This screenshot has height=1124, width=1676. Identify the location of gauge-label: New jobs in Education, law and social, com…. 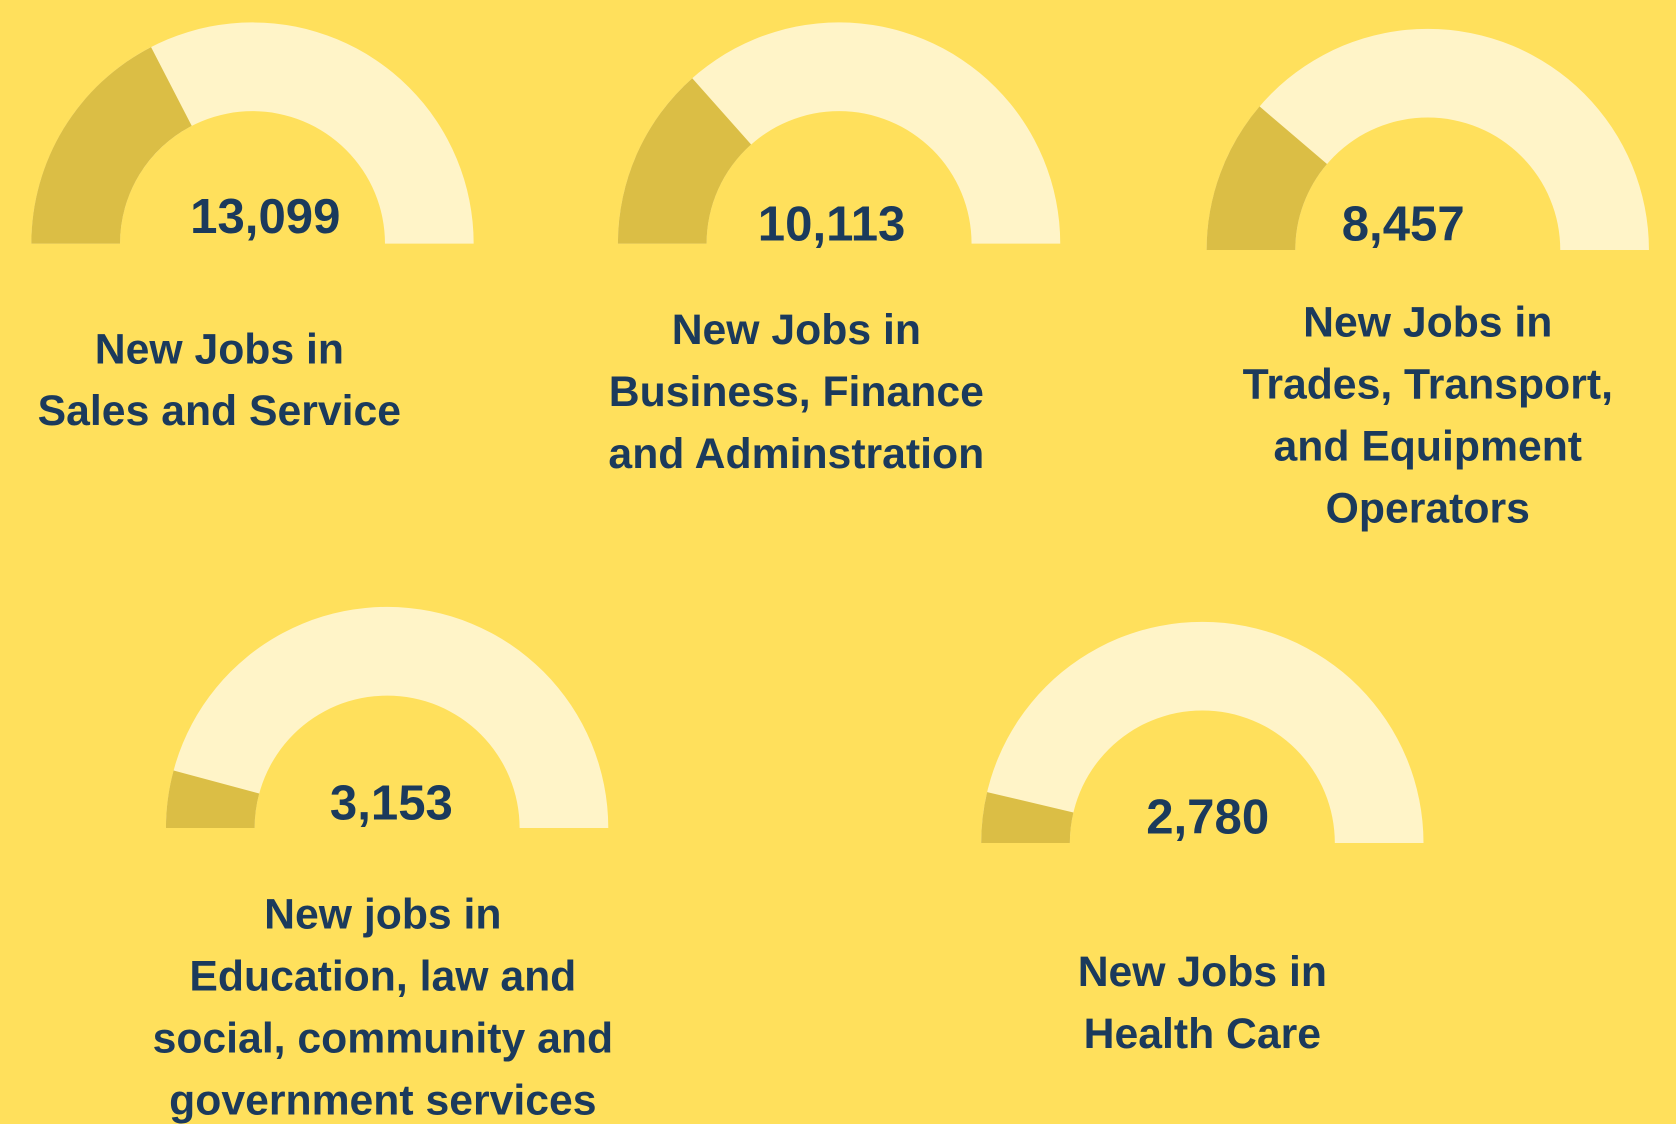
(383, 1007).